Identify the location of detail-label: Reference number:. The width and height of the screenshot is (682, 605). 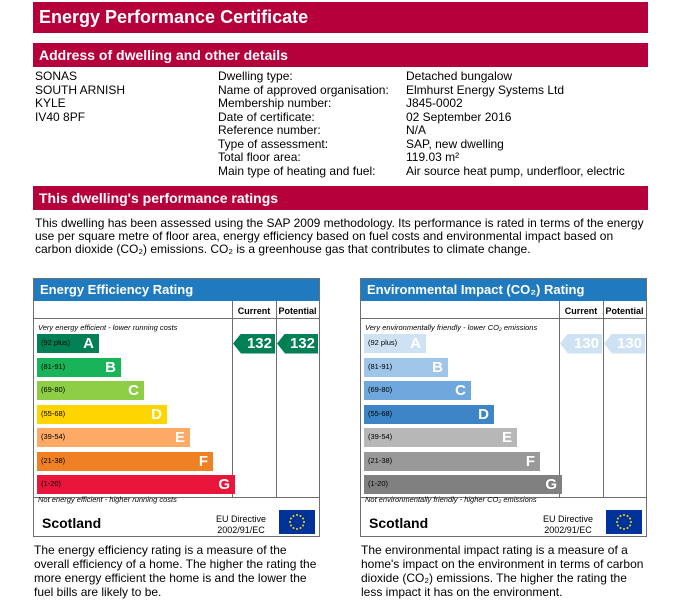
(269, 130).